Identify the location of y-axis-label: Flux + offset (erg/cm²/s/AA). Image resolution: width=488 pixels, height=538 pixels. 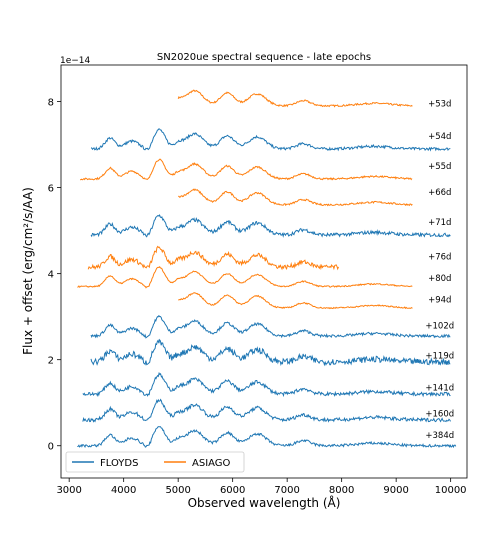
(28, 271).